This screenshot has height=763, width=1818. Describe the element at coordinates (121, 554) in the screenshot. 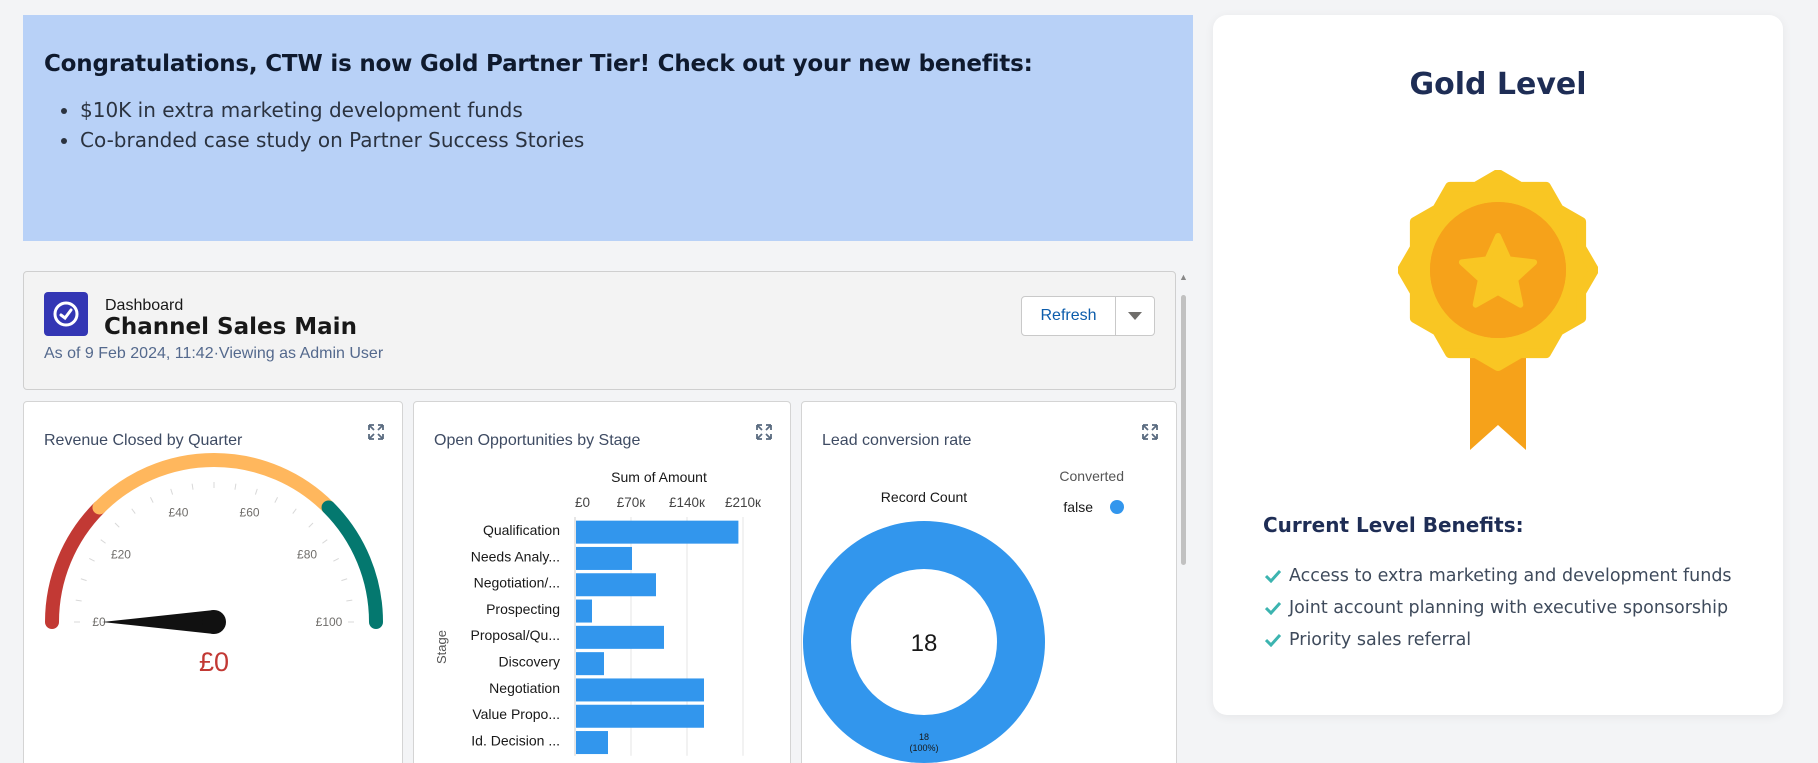

I see `gauge-tick-label: £20` at that location.